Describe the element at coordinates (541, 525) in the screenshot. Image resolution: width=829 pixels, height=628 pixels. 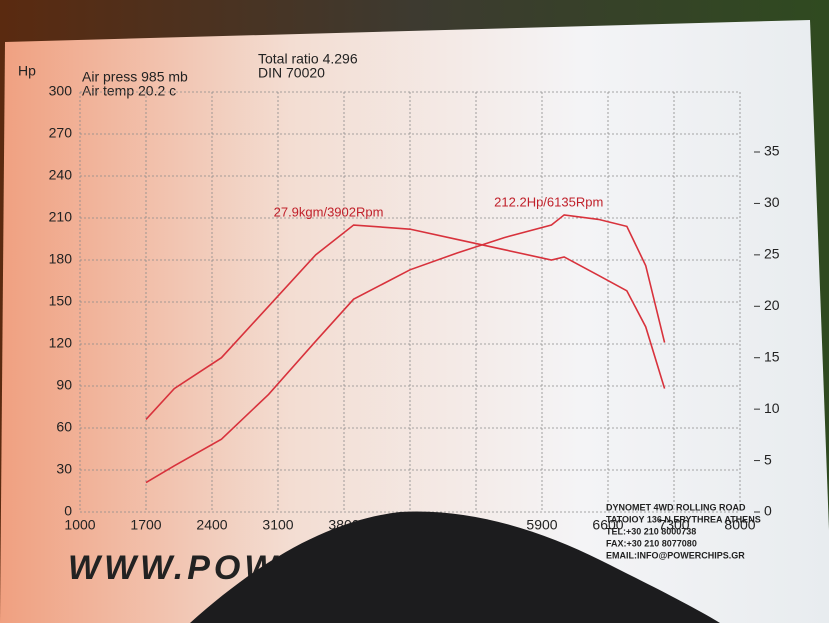
I see `x-tick-label: 5900` at that location.